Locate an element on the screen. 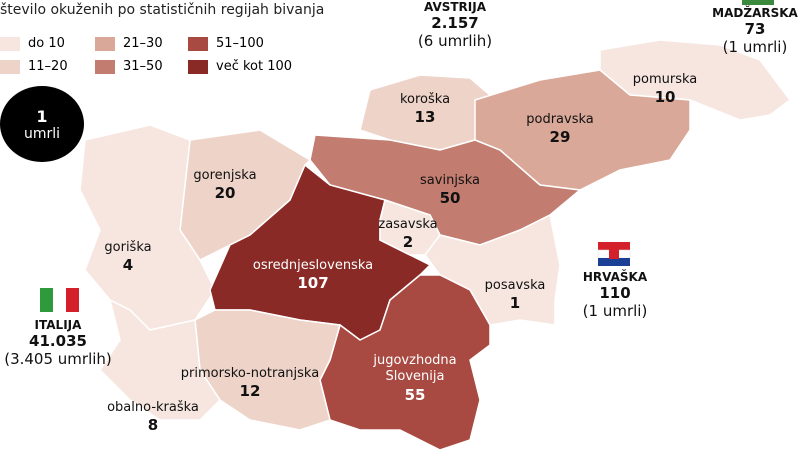 Image resolution: width=800 pixels, height=450 pixels. death-label: umrli is located at coordinates (42, 133).